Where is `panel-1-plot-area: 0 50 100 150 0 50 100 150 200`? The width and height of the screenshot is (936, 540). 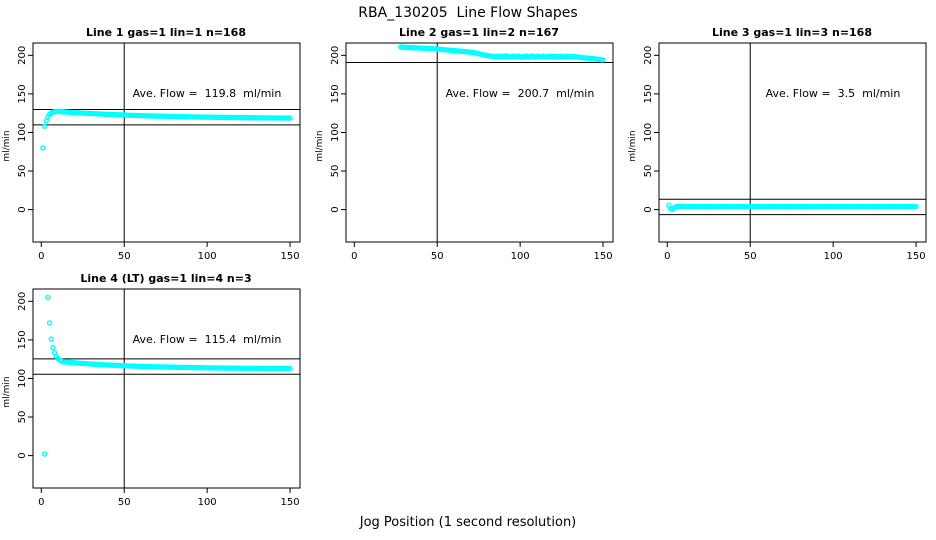
panel-1-plot-area: 0 50 100 150 0 50 100 150 200 is located at coordinates (159, 152).